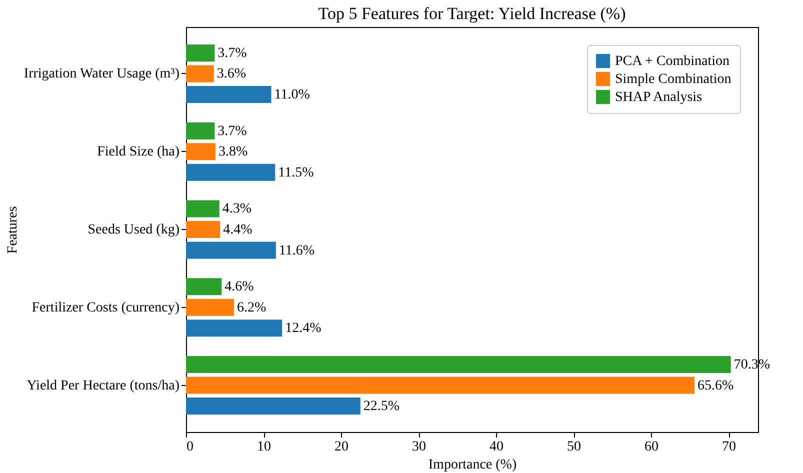 Image resolution: width=803 pixels, height=473 pixels. Describe the element at coordinates (138, 152) in the screenshot. I see `y-tick-label: Field Size (ha)` at that location.